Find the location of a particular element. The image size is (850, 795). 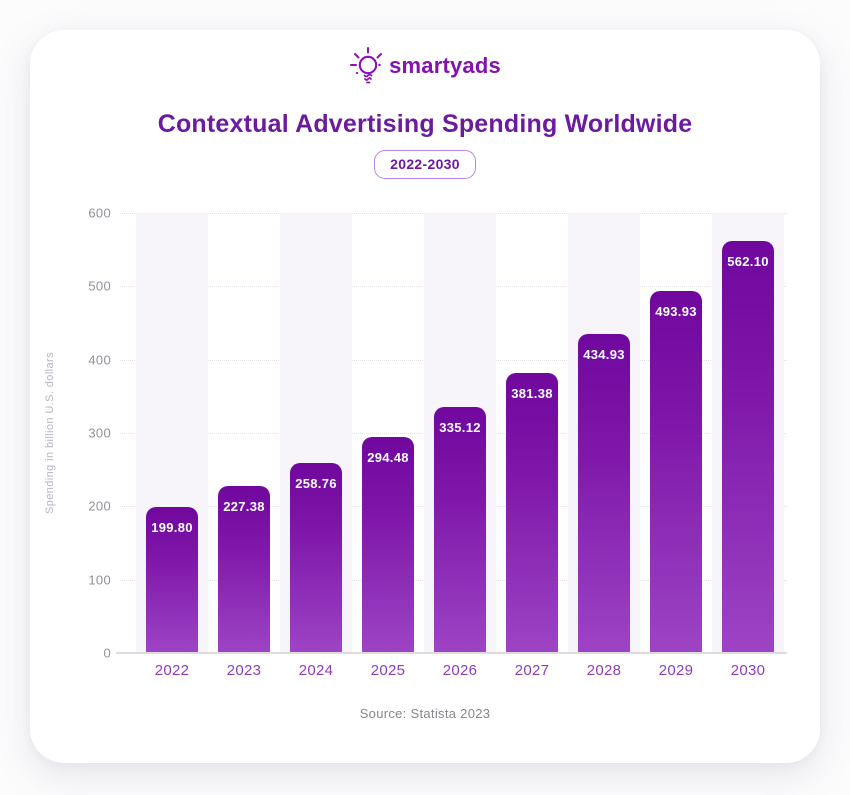

period-badge: 2022-2030 is located at coordinates (425, 164).